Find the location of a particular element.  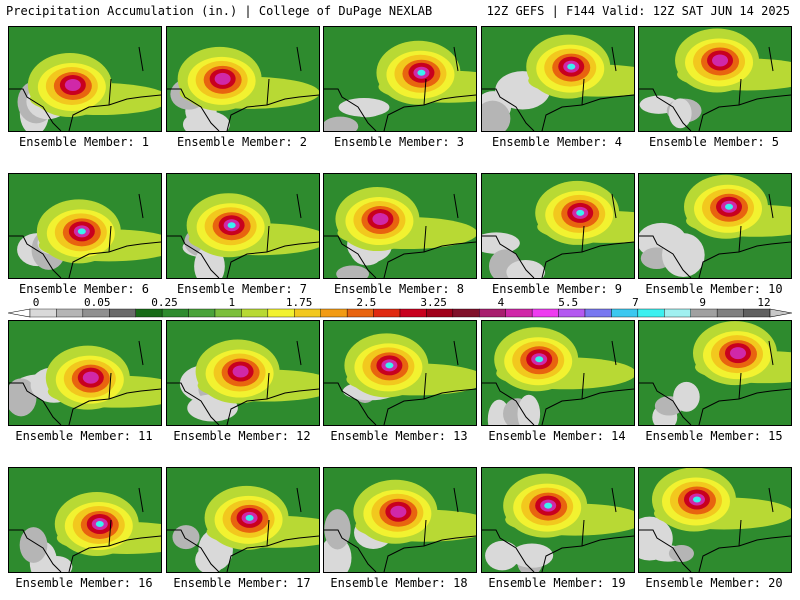

colorbar-tick-label: 7 is located at coordinates (635, 302).